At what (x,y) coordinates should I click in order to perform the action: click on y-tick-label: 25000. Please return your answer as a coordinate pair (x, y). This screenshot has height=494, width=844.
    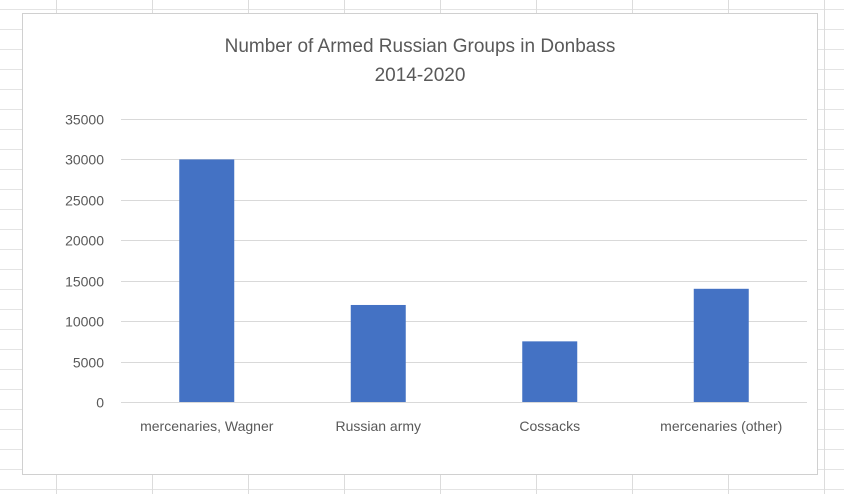
    Looking at the image, I should click on (84, 201).